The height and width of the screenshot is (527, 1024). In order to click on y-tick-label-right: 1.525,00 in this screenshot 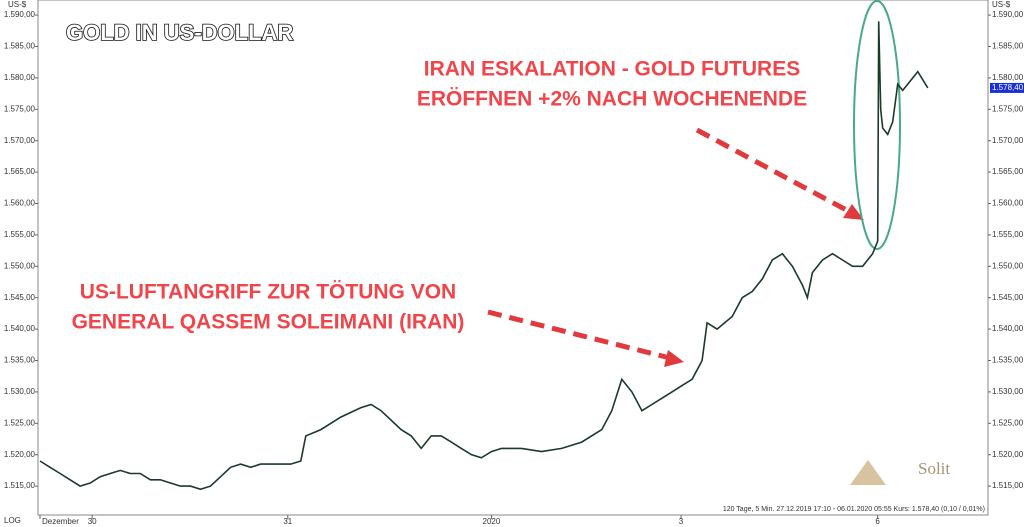, I will do `click(1008, 422)`.